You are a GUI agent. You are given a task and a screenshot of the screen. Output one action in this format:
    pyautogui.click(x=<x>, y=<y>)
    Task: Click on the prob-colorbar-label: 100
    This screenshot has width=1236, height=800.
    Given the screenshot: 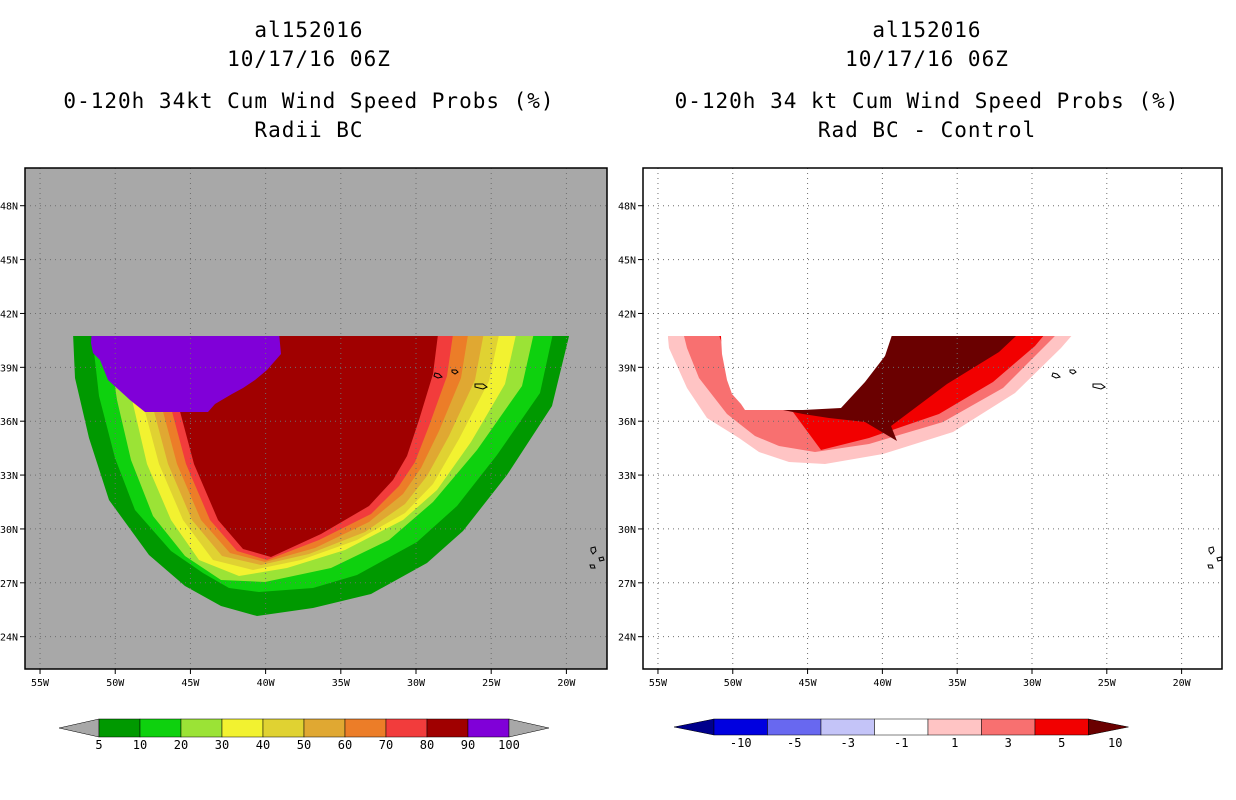 What is the action you would take?
    pyautogui.click(x=509, y=745)
    